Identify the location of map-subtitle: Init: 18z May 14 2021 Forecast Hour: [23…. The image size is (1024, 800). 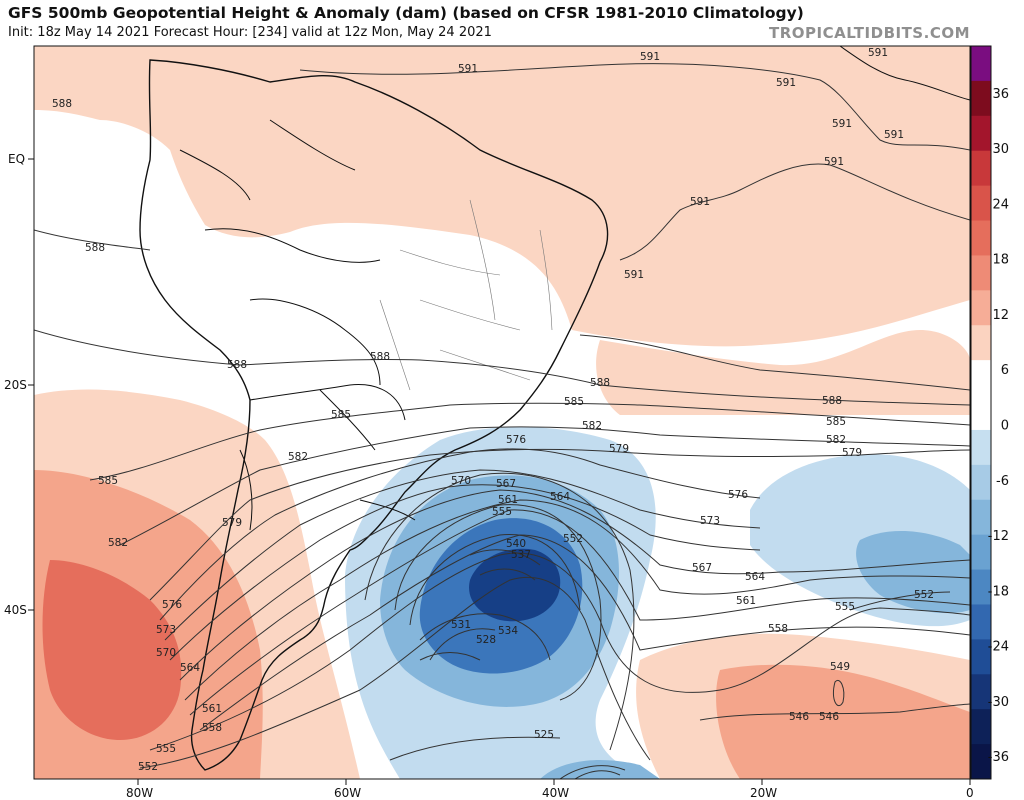
(250, 32).